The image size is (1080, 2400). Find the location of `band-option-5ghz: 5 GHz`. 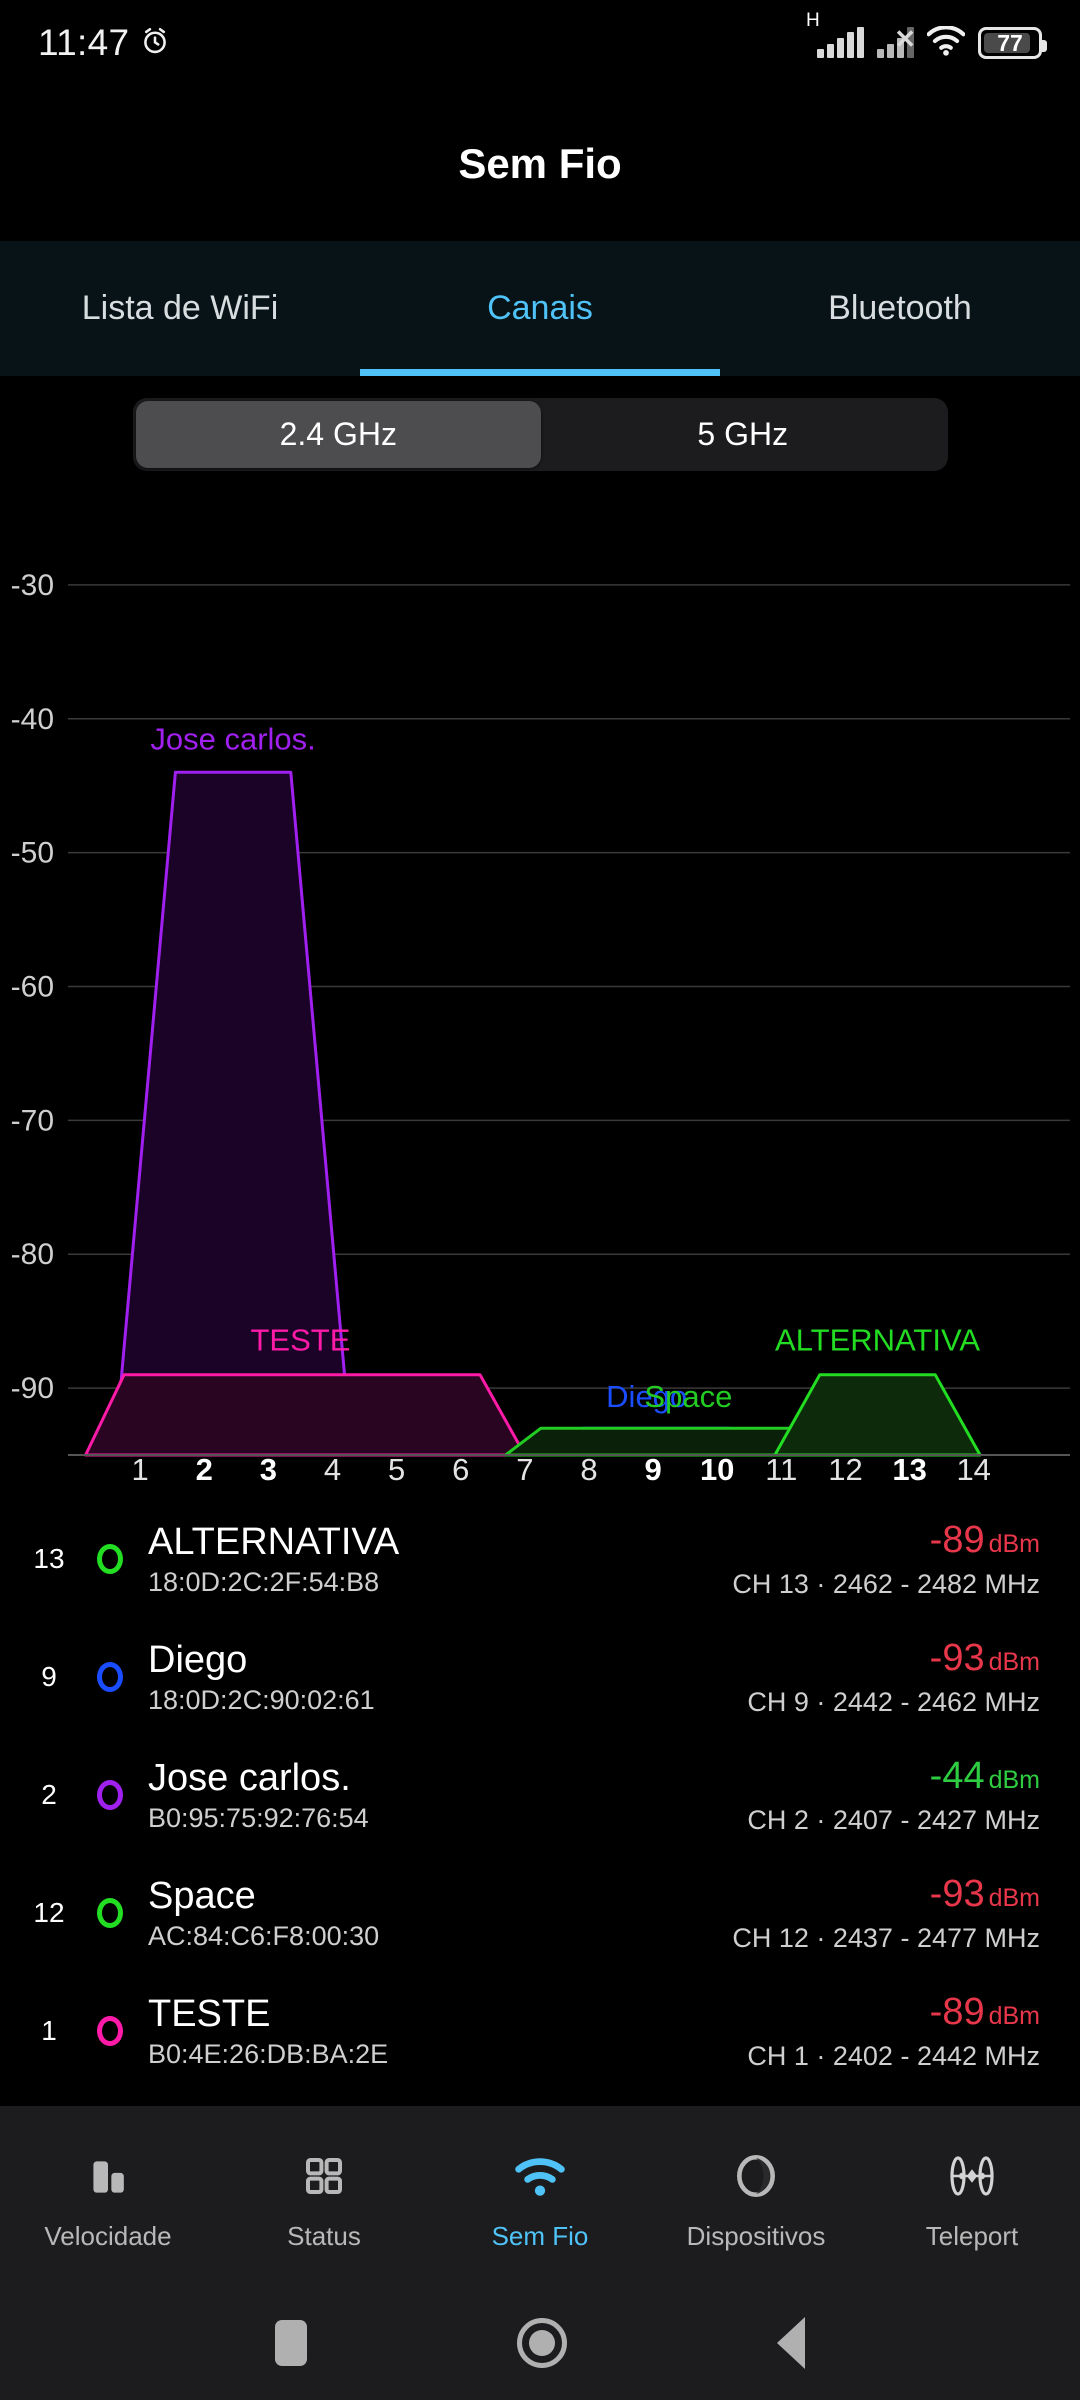

band-option-5ghz: 5 GHz is located at coordinates (743, 434).